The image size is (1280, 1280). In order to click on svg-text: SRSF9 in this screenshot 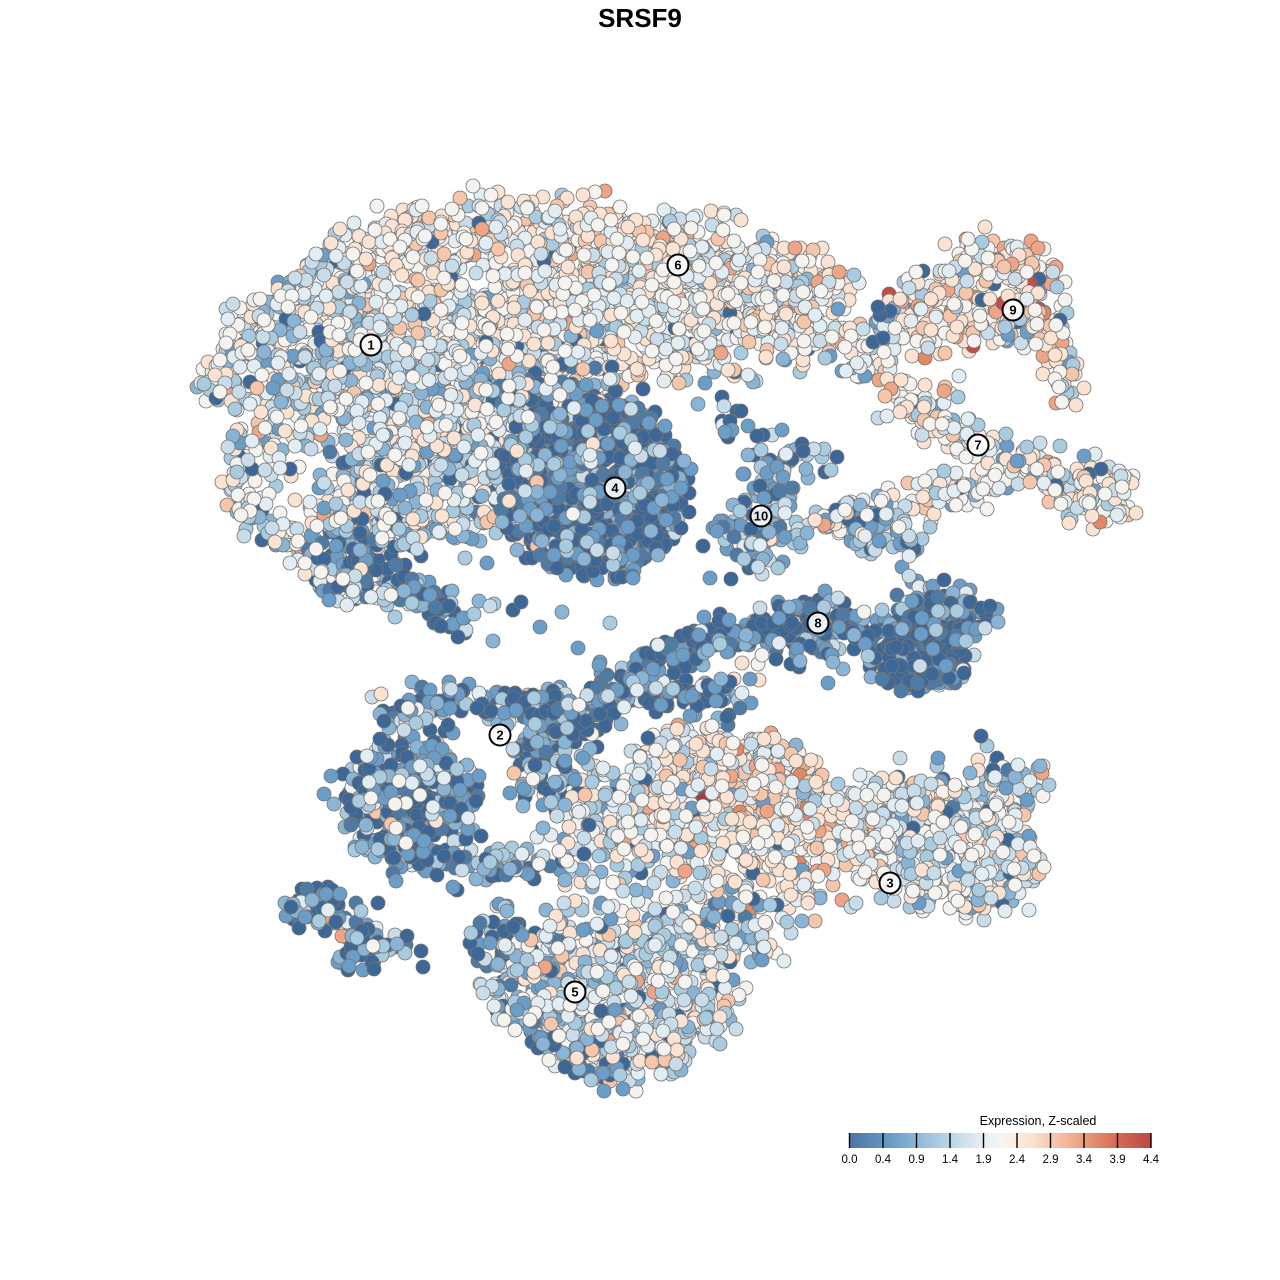, I will do `click(640, 18)`.